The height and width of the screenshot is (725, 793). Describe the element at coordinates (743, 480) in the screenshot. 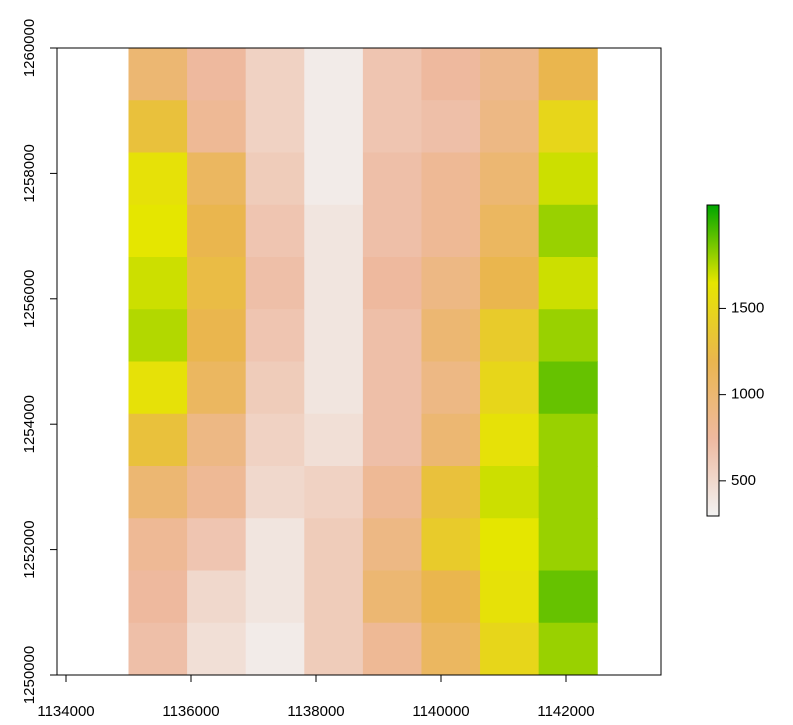

I see `legend-tick-label: 500` at that location.